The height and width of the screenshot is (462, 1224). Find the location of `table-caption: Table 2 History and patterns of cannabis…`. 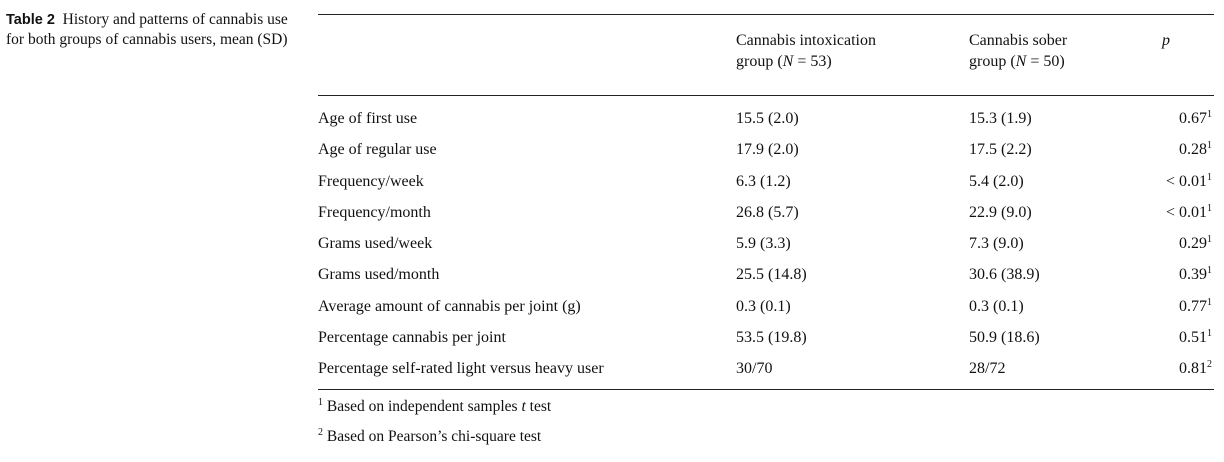

table-caption: Table 2 History and patterns of cannabis… is located at coordinates (151, 29).